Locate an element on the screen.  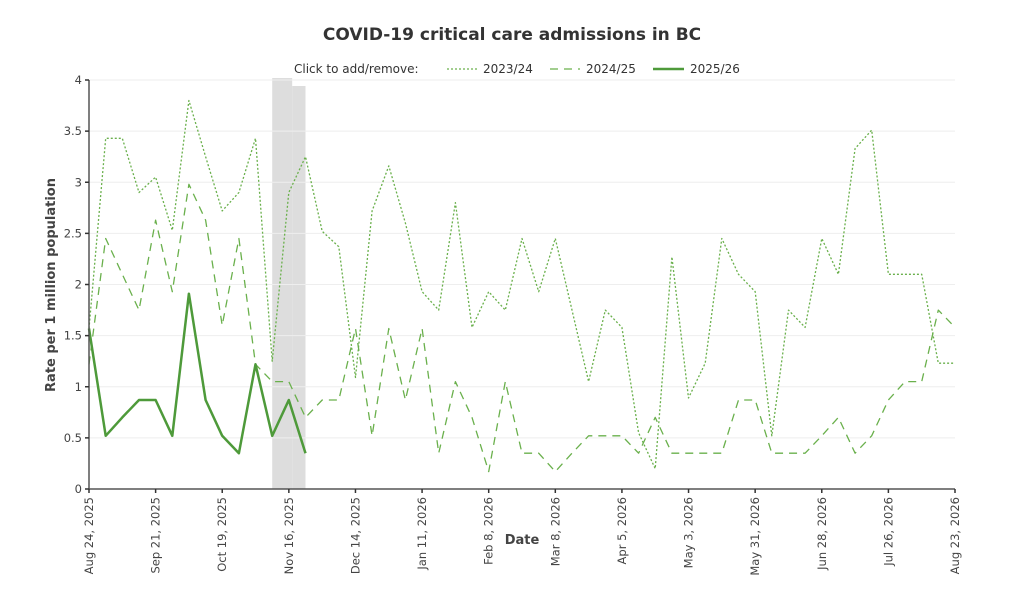
y-tick-label: 1 is located at coordinates (78, 387).